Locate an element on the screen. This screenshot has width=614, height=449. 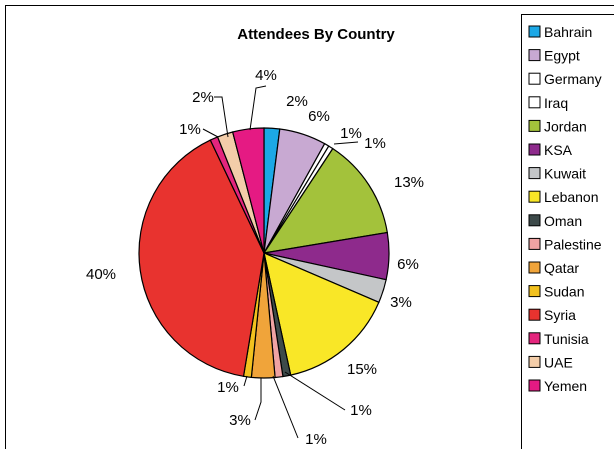
legend-label-jordan: Jordan is located at coordinates (565, 126).